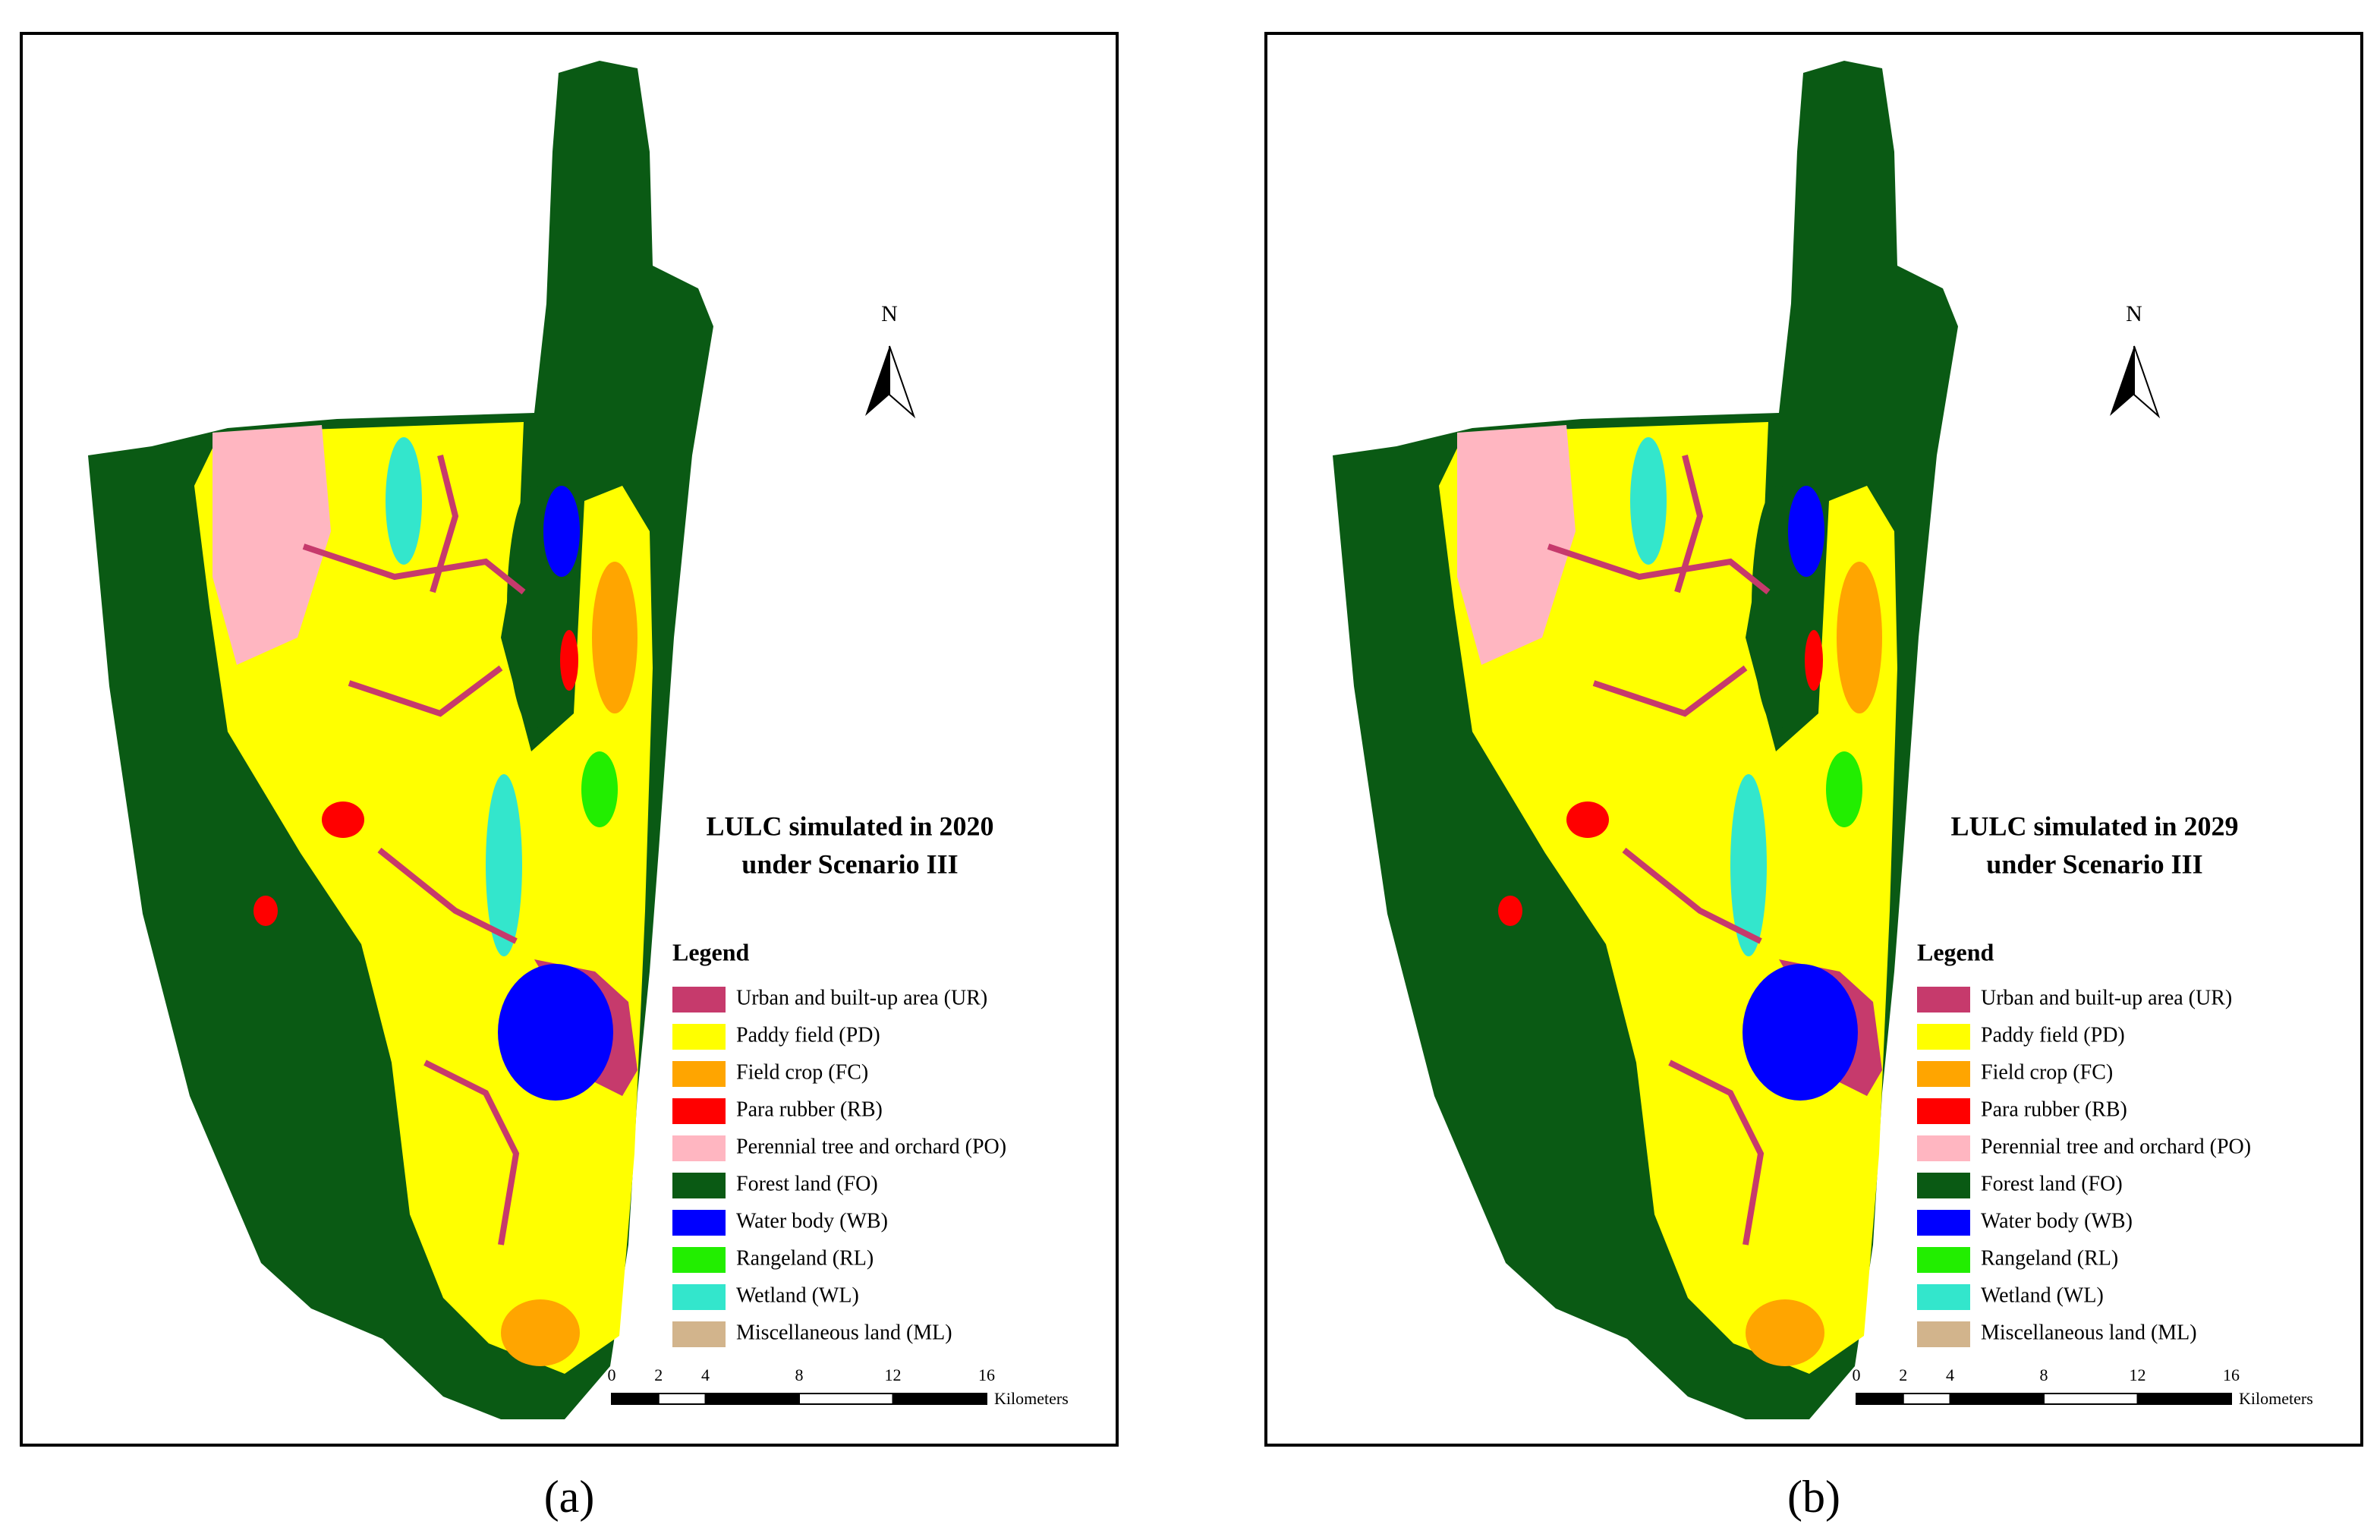  I want to click on legend-label: Urban and built-up area (UR), so click(861, 997).